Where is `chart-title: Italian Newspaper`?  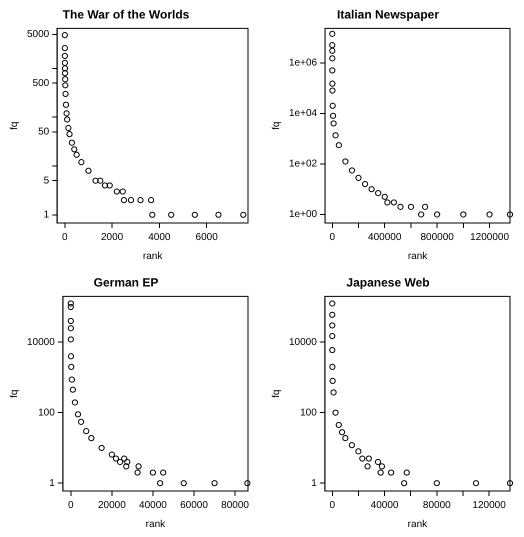
chart-title: Italian Newspaper is located at coordinates (388, 15).